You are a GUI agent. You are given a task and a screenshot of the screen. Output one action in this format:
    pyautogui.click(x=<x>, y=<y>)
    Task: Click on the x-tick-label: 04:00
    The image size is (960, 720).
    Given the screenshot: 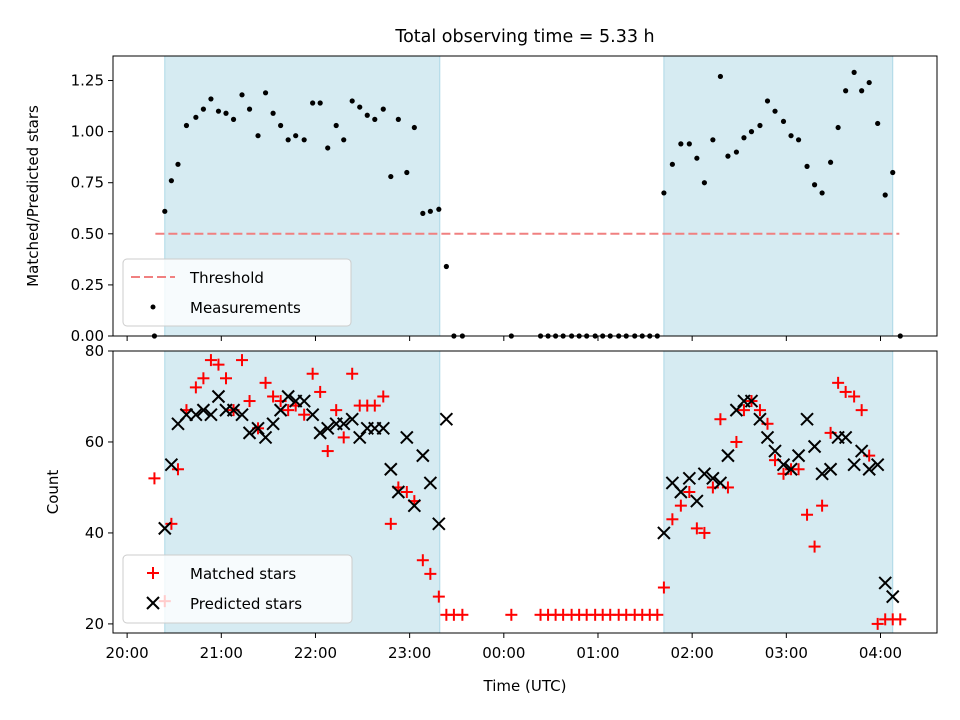 What is the action you would take?
    pyautogui.click(x=880, y=653)
    